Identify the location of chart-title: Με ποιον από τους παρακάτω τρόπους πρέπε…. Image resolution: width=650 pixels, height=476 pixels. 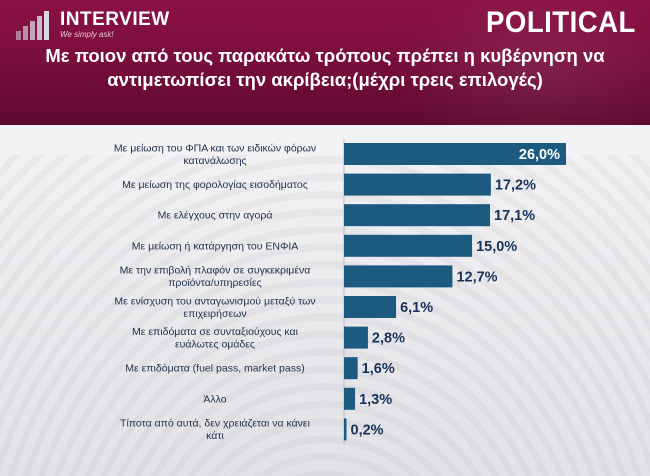
(325, 67).